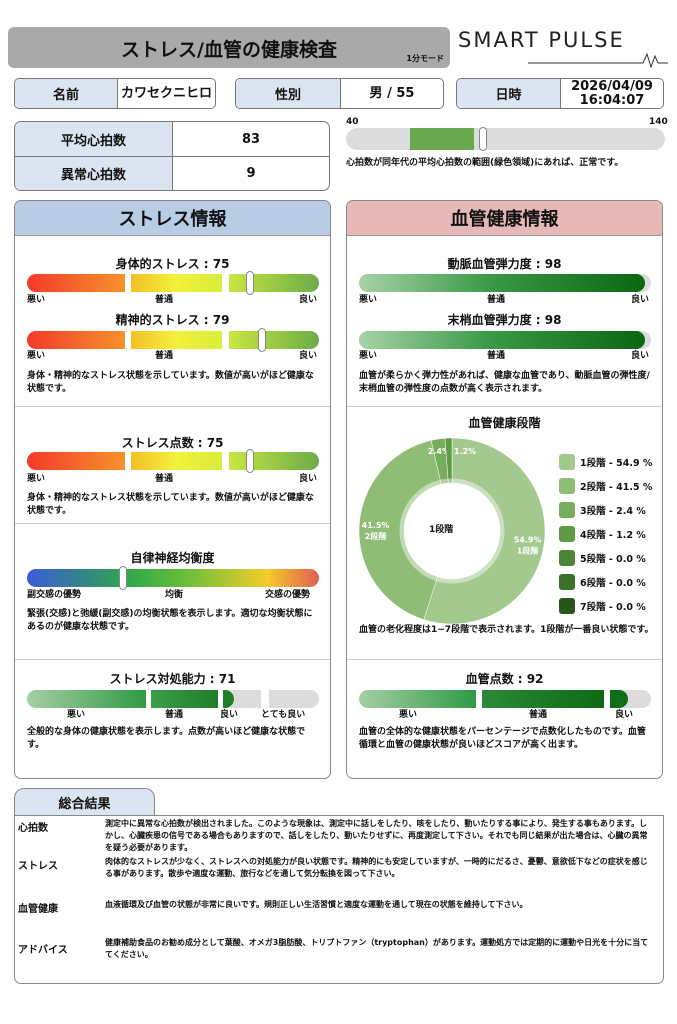 The image size is (677, 1024). What do you see at coordinates (505, 139) in the screenshot?
I see `heart-rate-range-bar` at bounding box center [505, 139].